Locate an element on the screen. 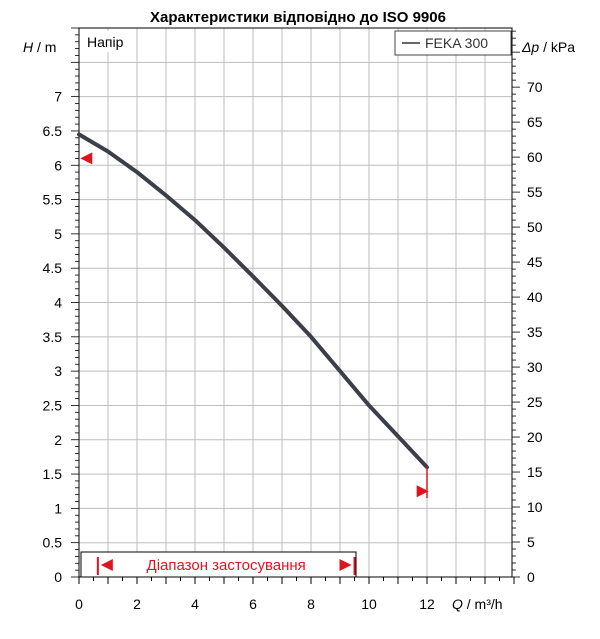 The height and width of the screenshot is (639, 600). panel-label-box is located at coordinates (106, 41).